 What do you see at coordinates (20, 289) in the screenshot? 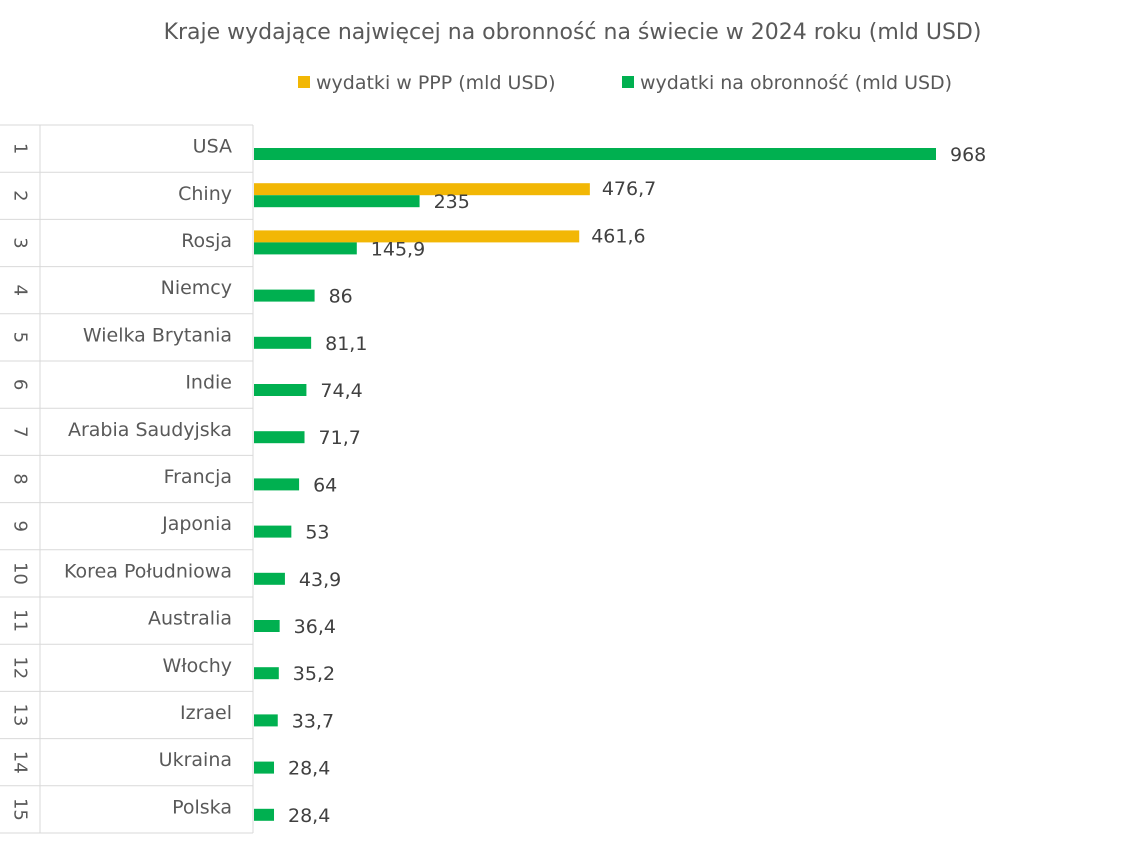
I see `rank-label: 4` at bounding box center [20, 289].